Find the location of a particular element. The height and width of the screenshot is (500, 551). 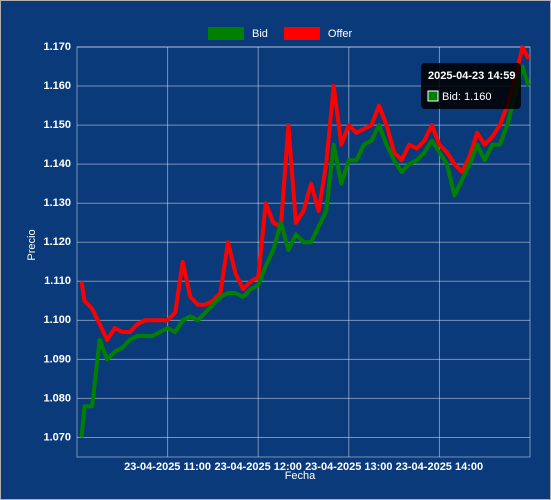

y-tick-label: 1.150 is located at coordinates (57, 125).